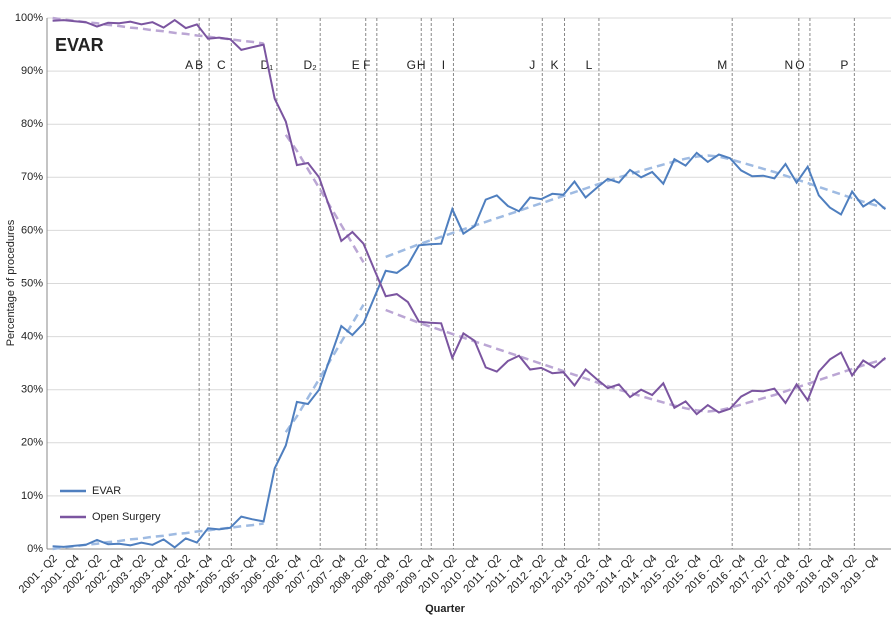 The image size is (891, 617). I want to click on annotation-label: N, so click(788, 65).